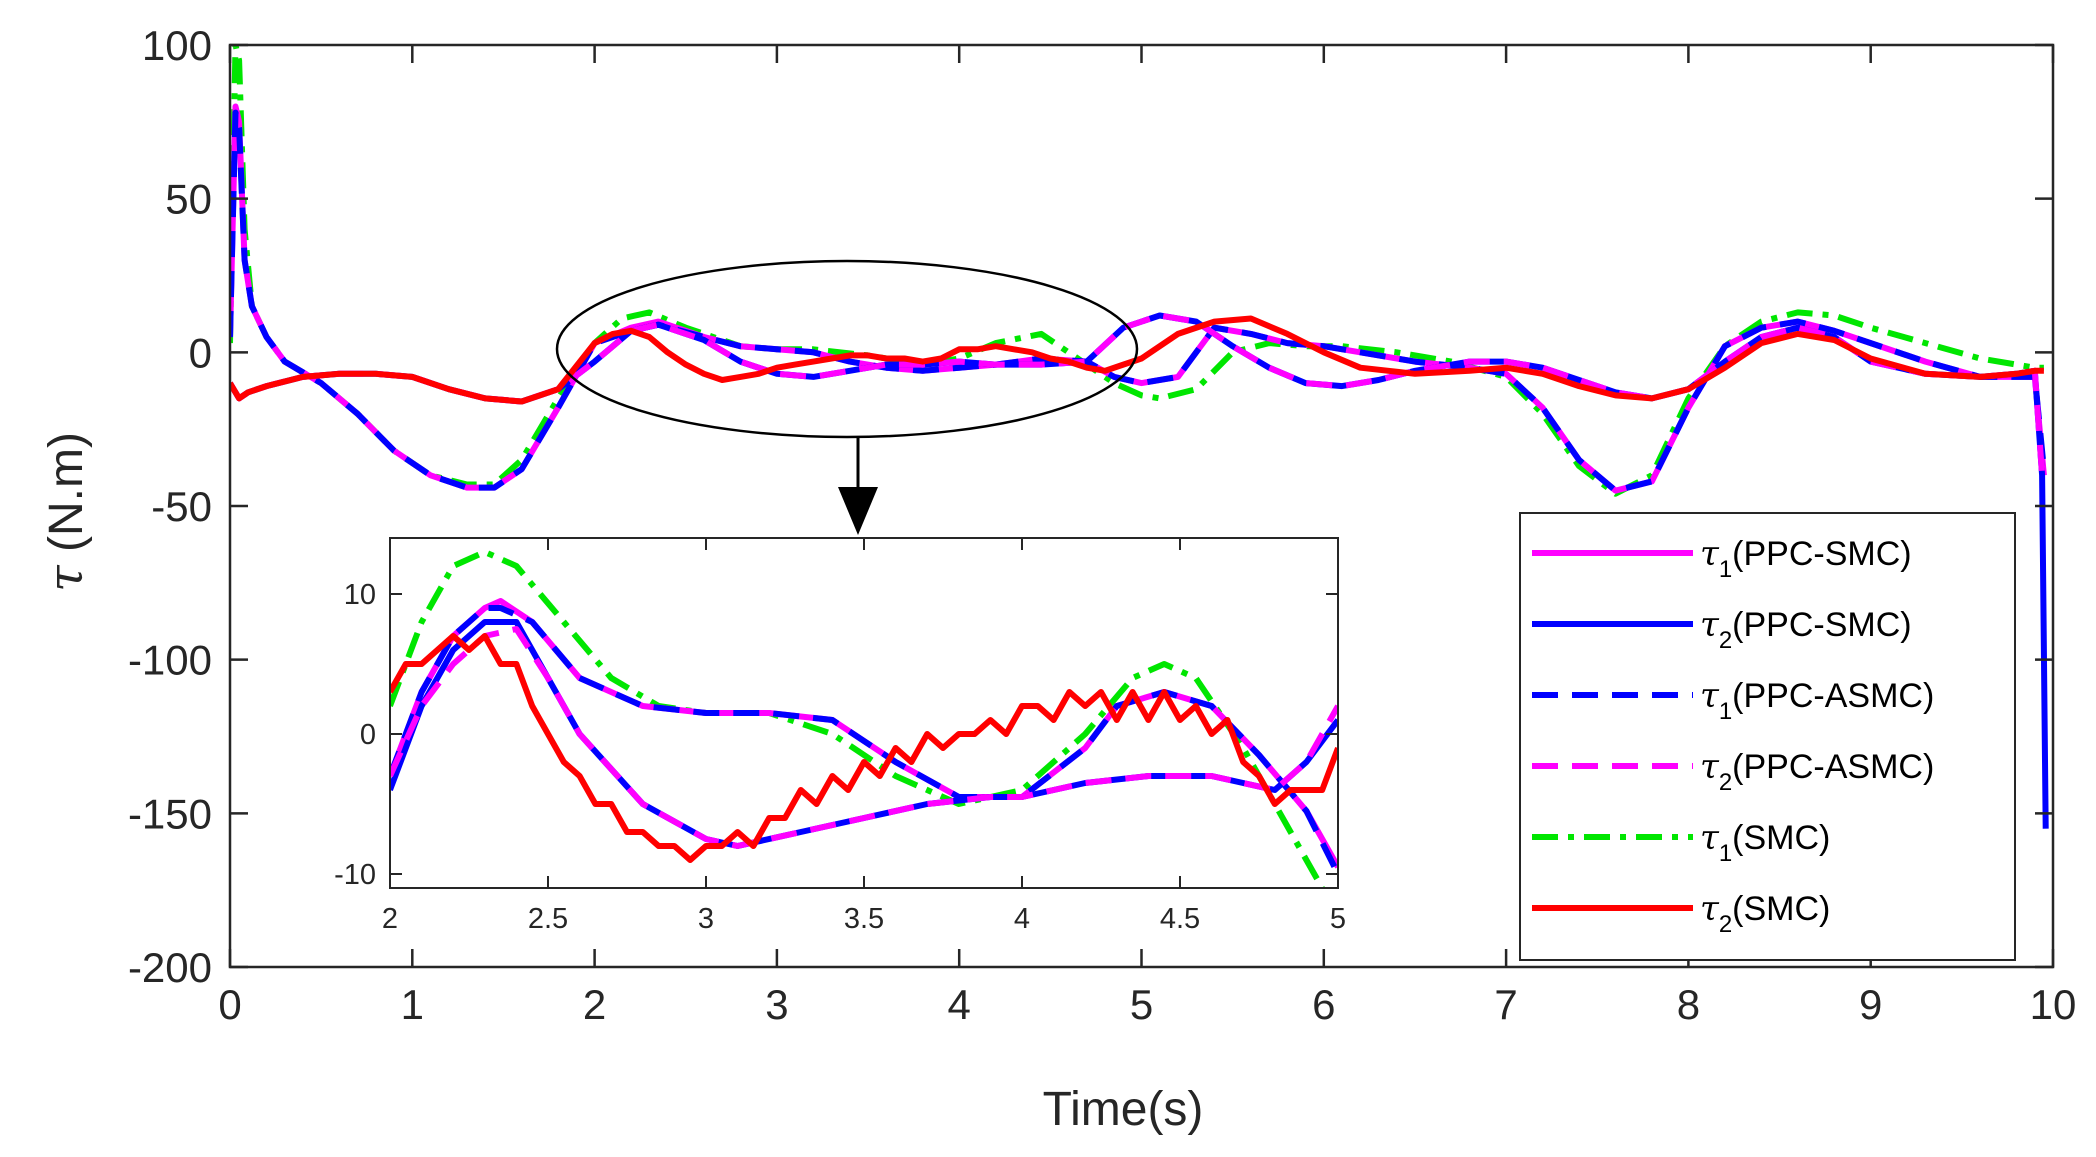 The width and height of the screenshot is (2096, 1157). I want to click on legend-label: τ1(PPC-ASMC), so click(1817, 700).